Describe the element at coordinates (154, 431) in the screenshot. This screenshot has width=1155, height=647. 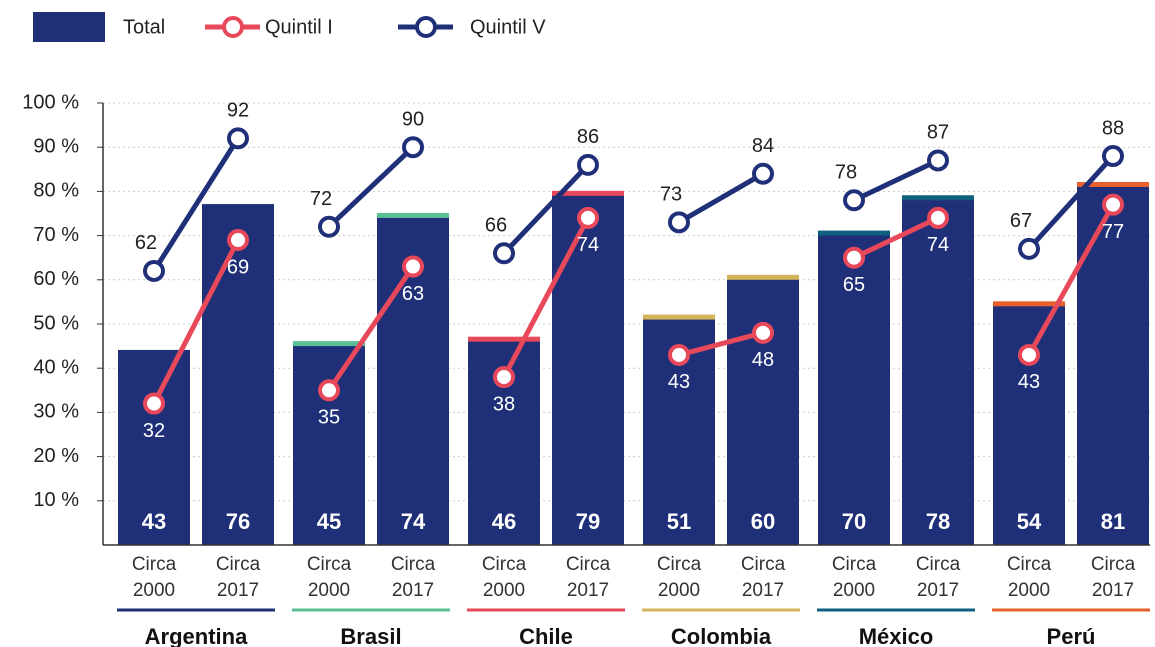
I see `value-label: 32` at that location.